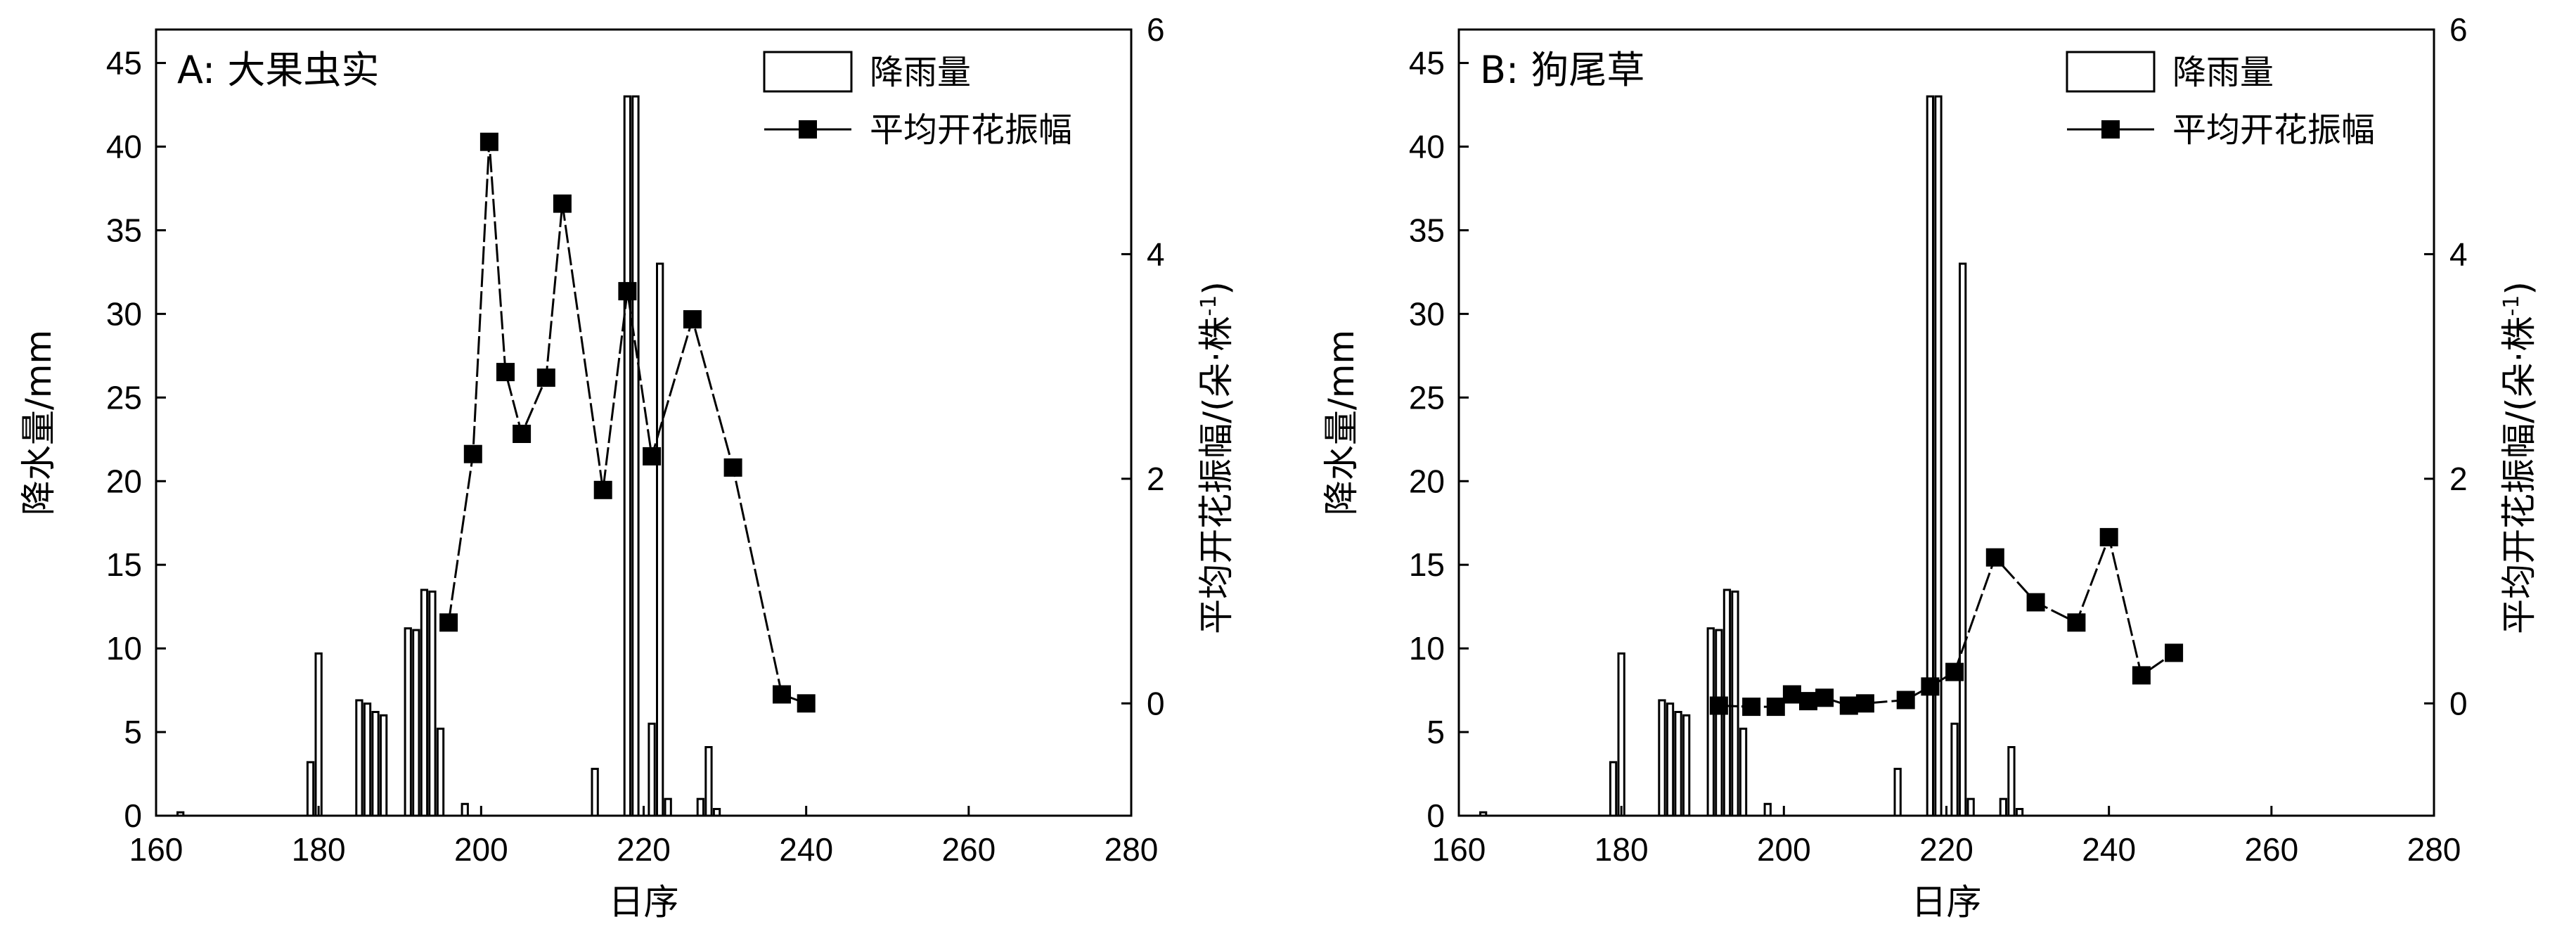 The image size is (2576, 950). I want to click on legend-marker-swatch, so click(808, 129).